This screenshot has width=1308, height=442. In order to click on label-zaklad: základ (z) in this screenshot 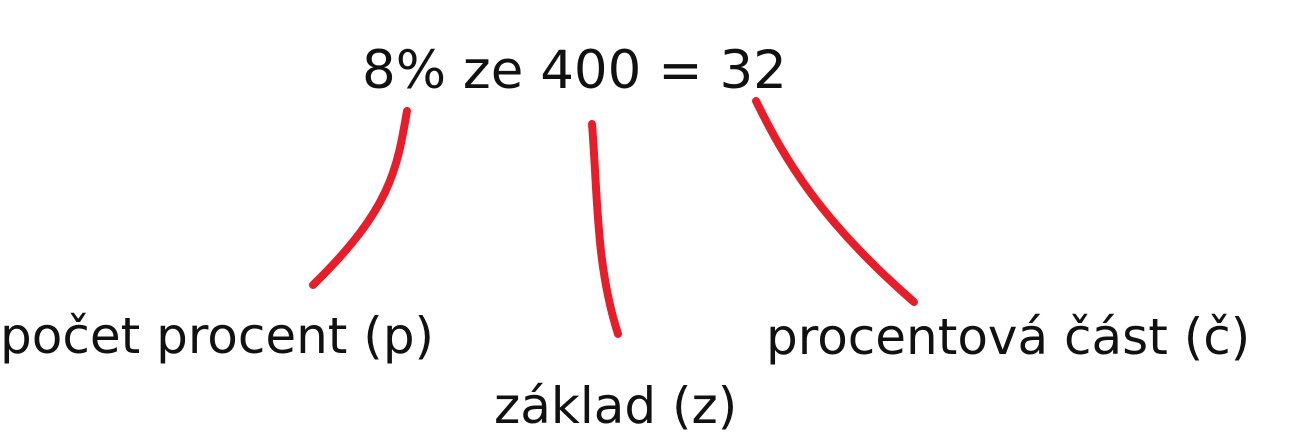, I will do `click(616, 406)`.